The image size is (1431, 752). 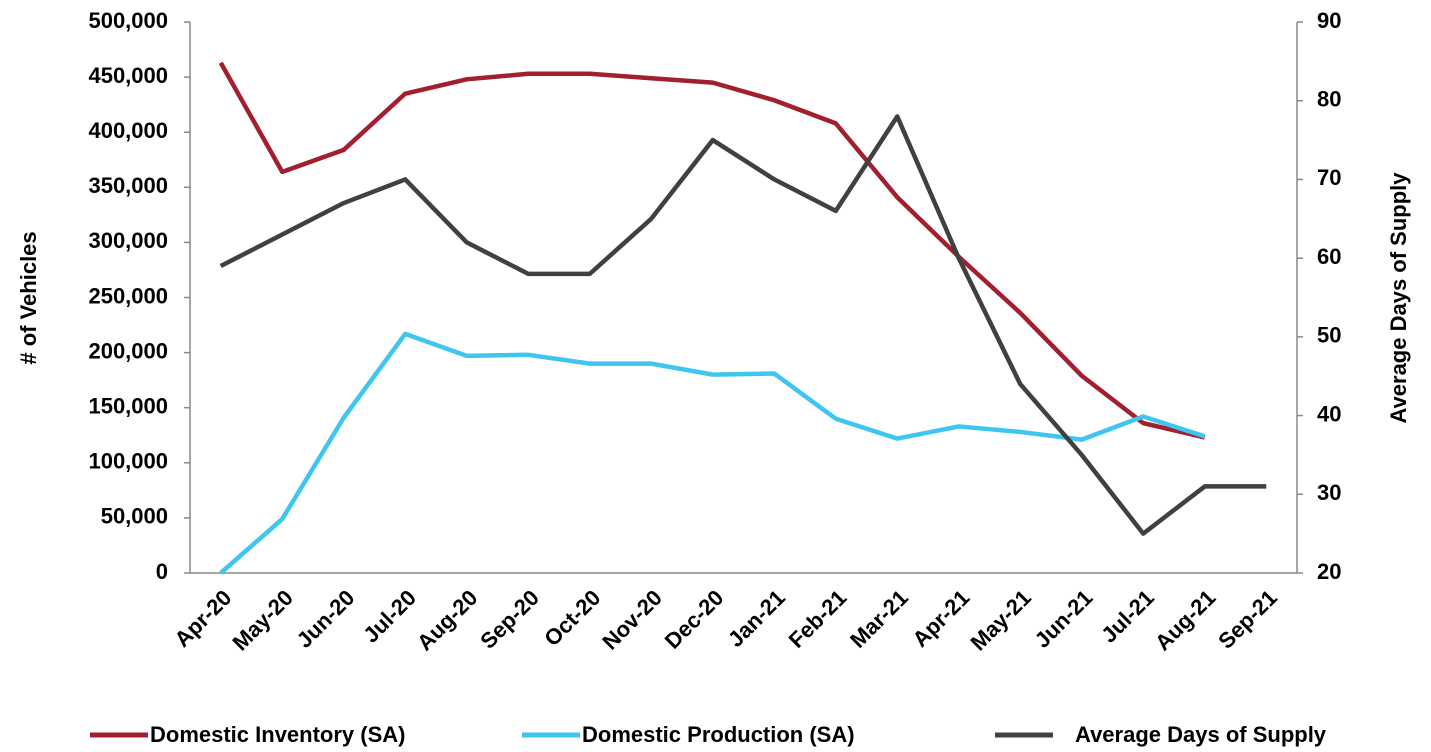 What do you see at coordinates (1329, 571) in the screenshot?
I see `y2-tick-label: 20` at bounding box center [1329, 571].